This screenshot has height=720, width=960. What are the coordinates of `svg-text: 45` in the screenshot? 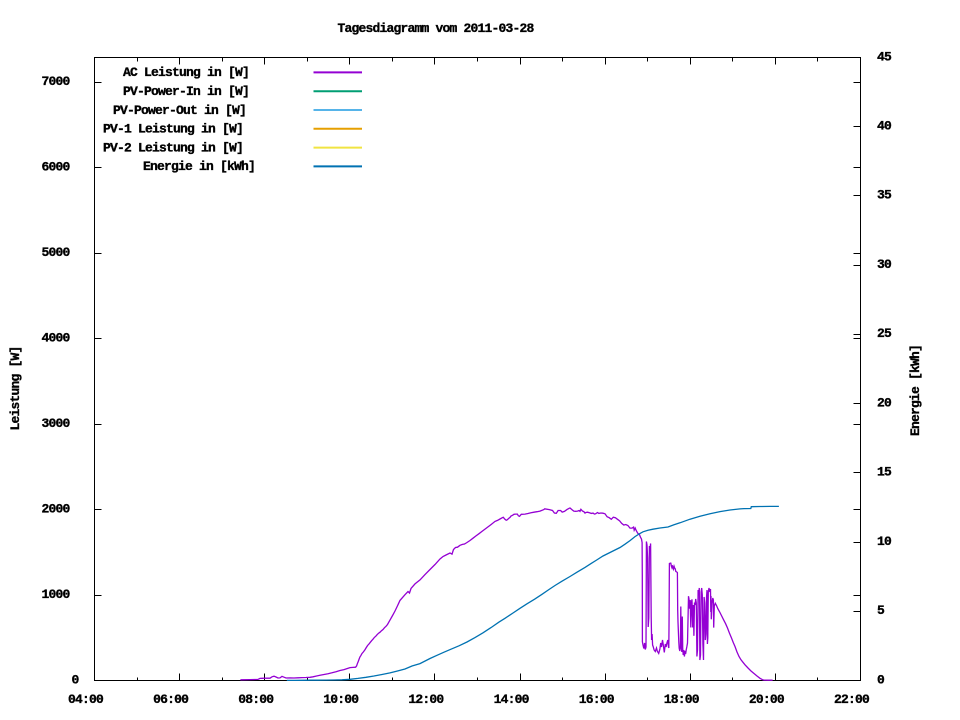 It's located at (884, 56).